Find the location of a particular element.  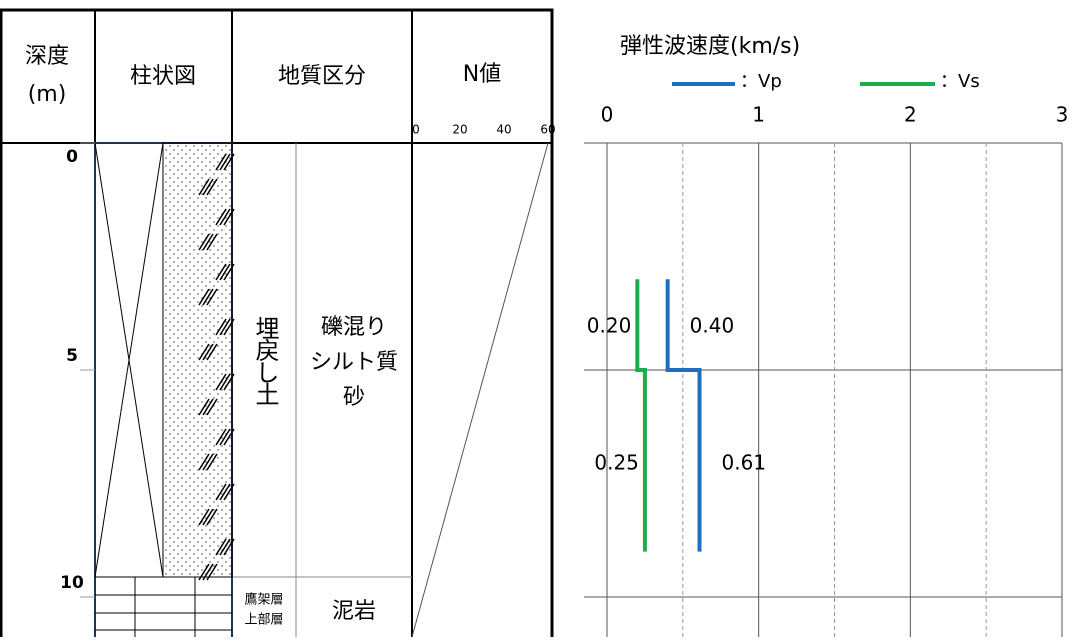

header-geology: 地質区分 is located at coordinates (322, 76).